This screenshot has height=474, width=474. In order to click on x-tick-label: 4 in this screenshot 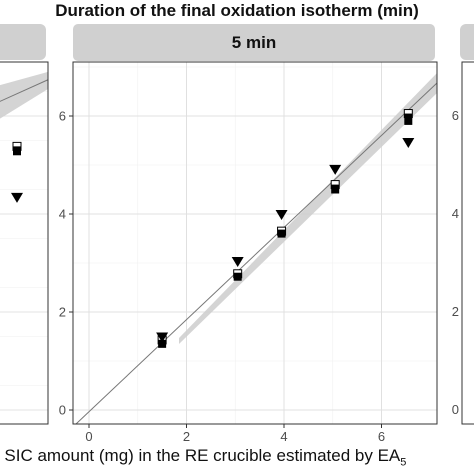, I will do `click(283, 436)`.